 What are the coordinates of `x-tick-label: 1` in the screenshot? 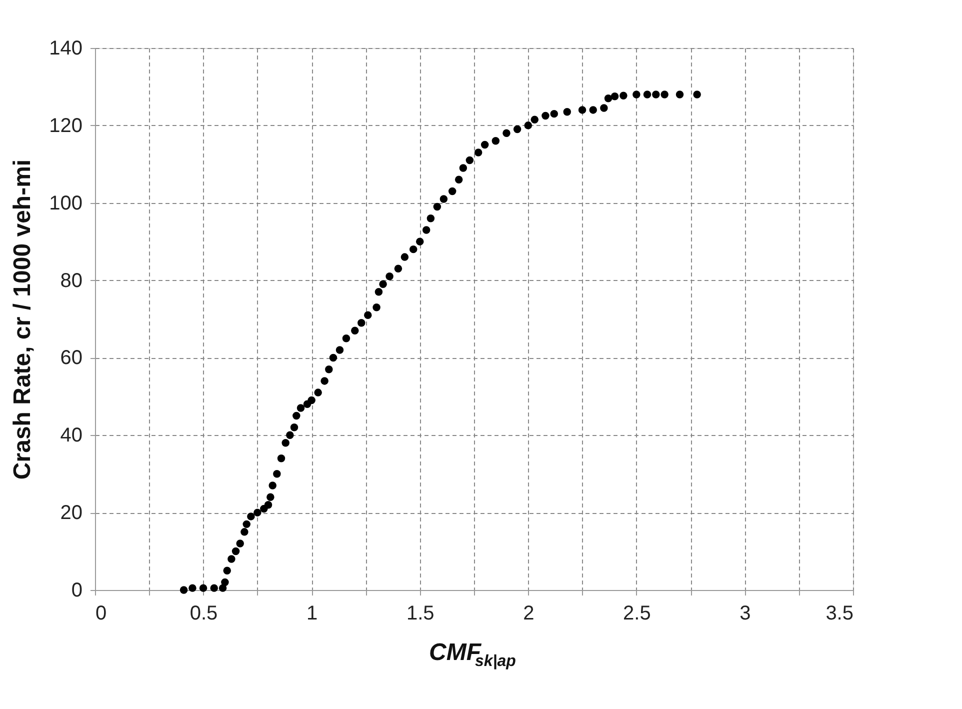 It's located at (312, 613).